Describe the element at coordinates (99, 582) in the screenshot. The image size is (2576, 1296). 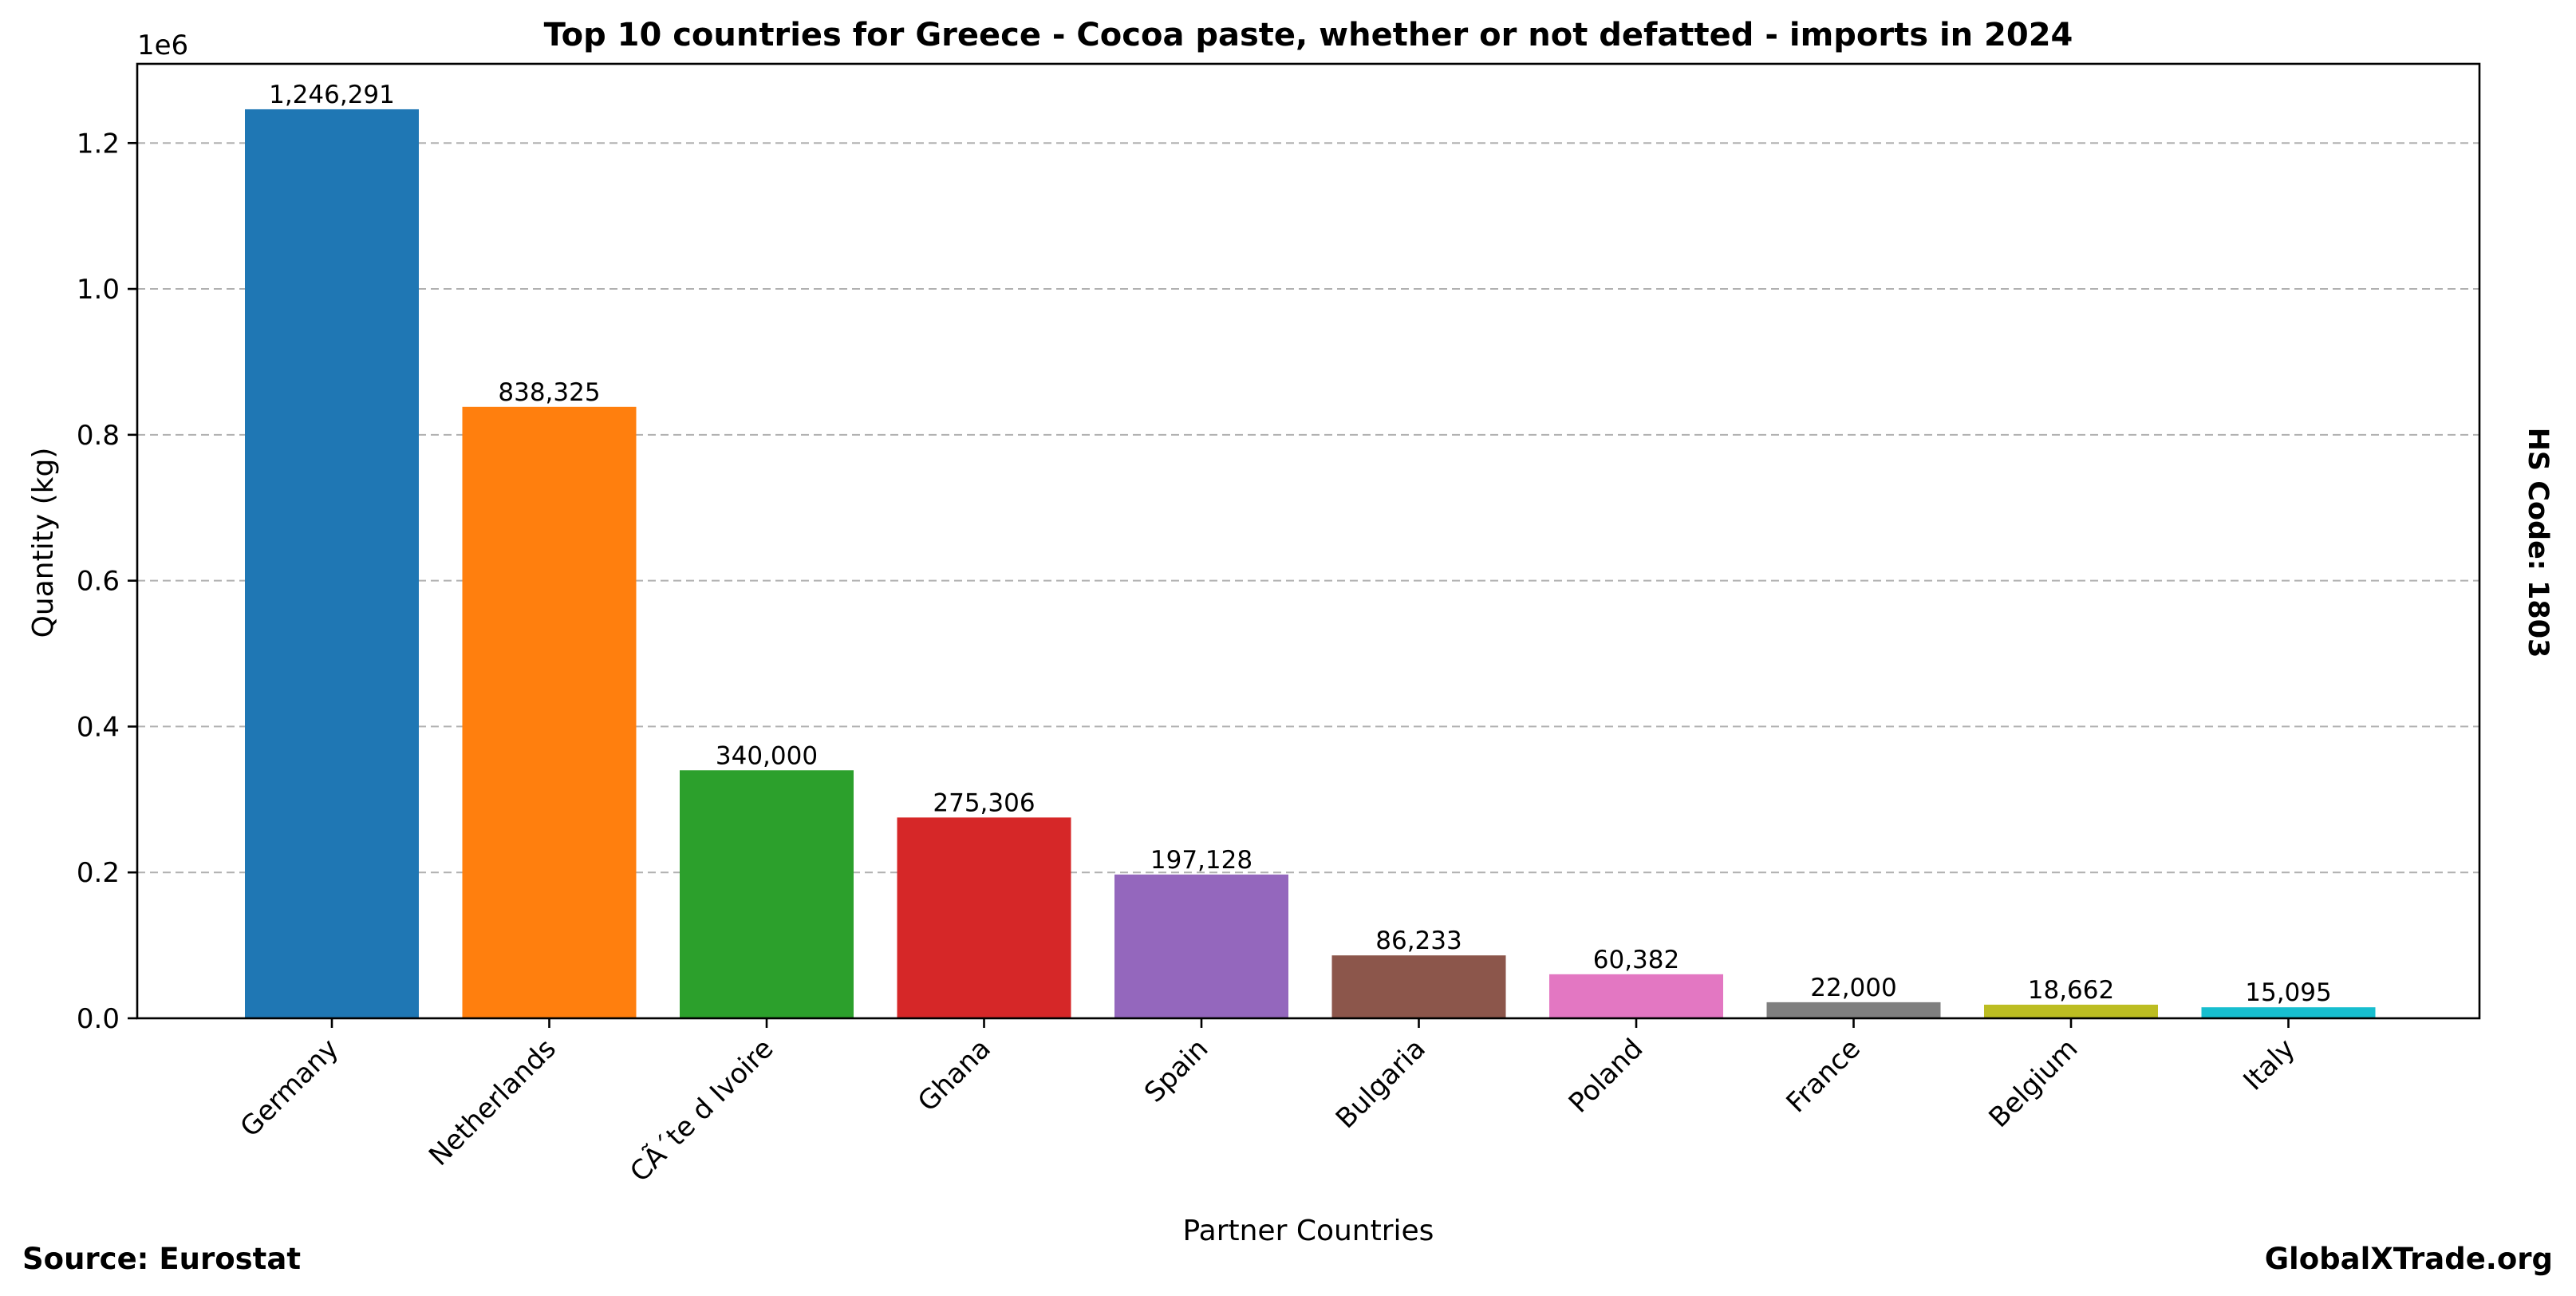
I see `y-tick-label: 0.6` at that location.